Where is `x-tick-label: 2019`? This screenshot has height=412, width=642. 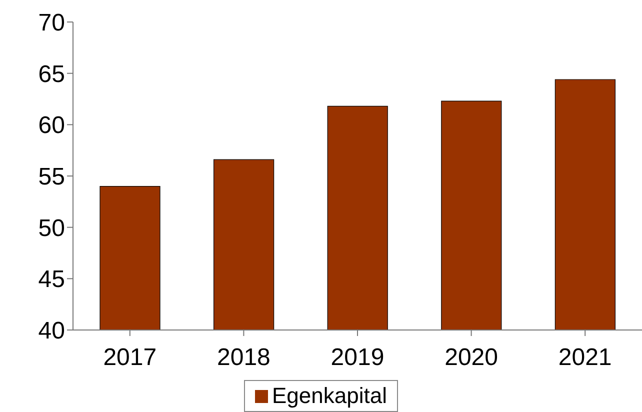 x-tick-label: 2019 is located at coordinates (357, 358).